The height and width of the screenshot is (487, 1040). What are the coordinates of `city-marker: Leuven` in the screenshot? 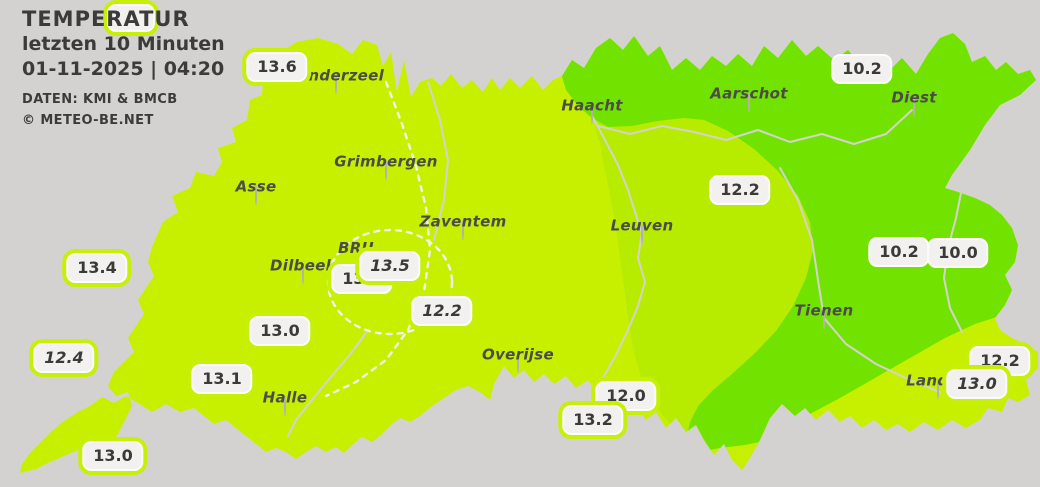 It's located at (642, 231).